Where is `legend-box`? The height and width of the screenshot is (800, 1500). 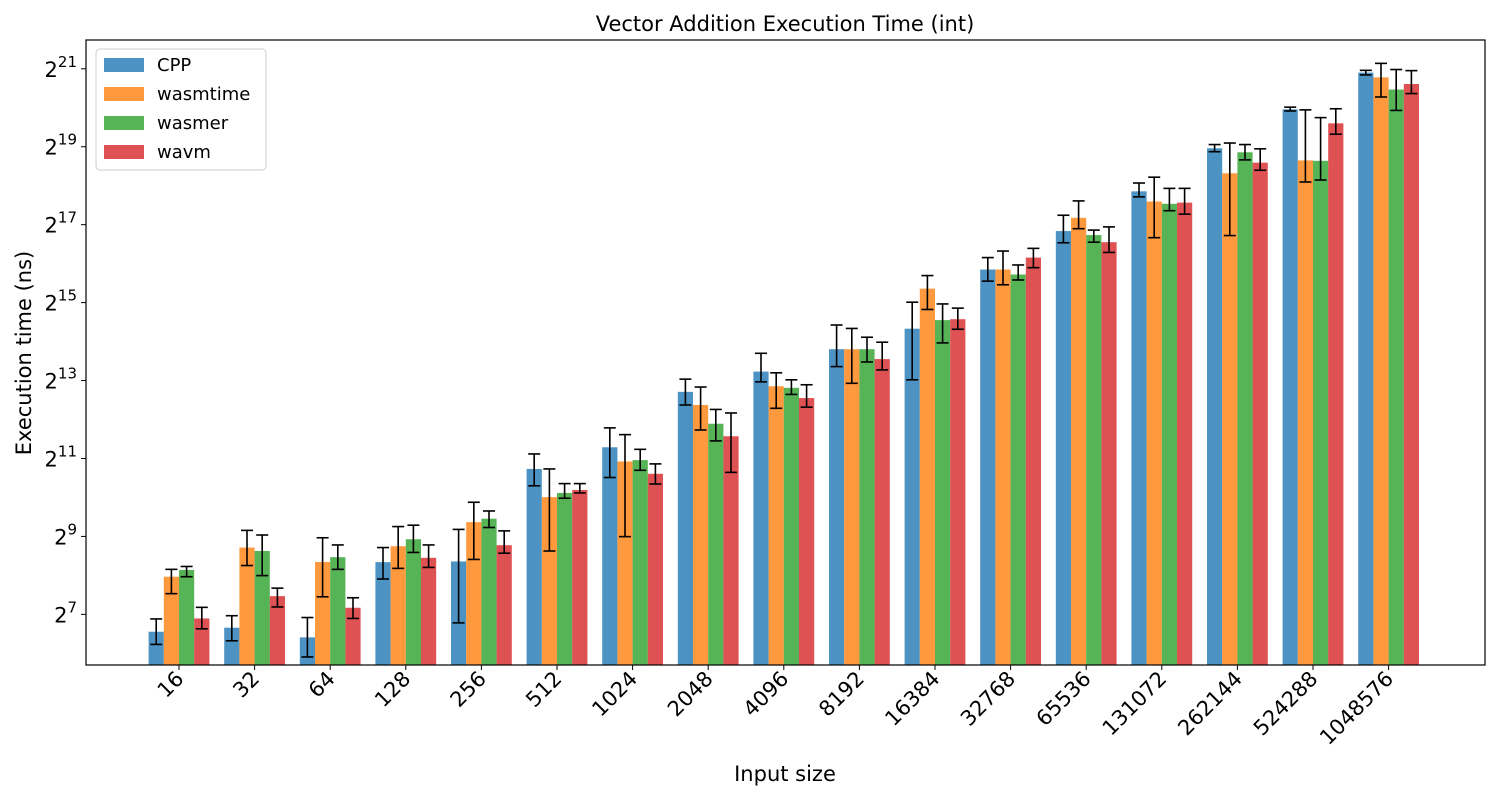 legend-box is located at coordinates (181, 109).